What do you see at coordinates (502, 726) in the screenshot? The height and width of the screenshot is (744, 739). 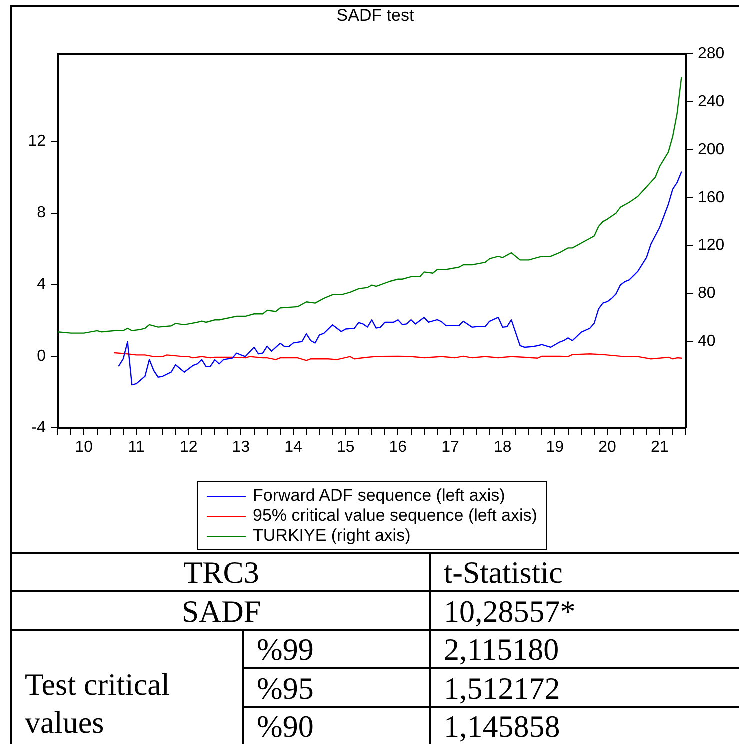 I see `text: 1,145858` at bounding box center [502, 726].